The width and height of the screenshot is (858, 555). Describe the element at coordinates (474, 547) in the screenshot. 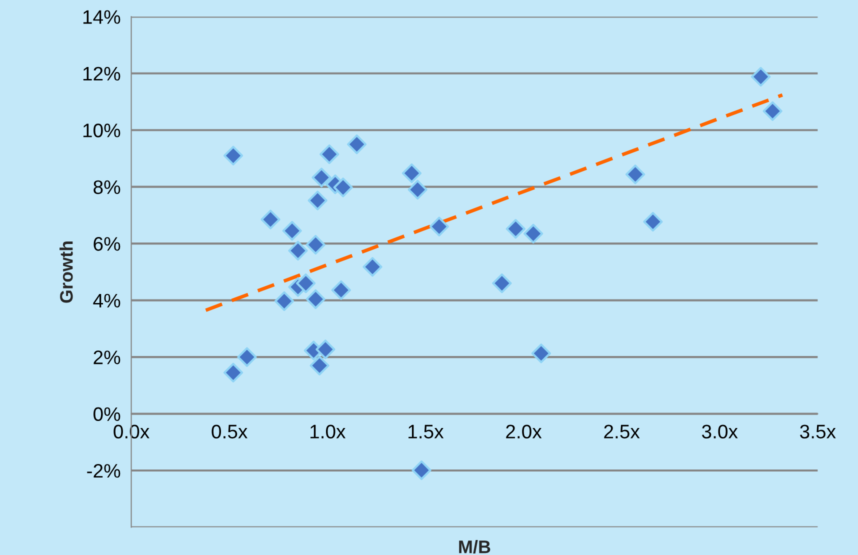

I see `x-axis-title: M/B` at that location.